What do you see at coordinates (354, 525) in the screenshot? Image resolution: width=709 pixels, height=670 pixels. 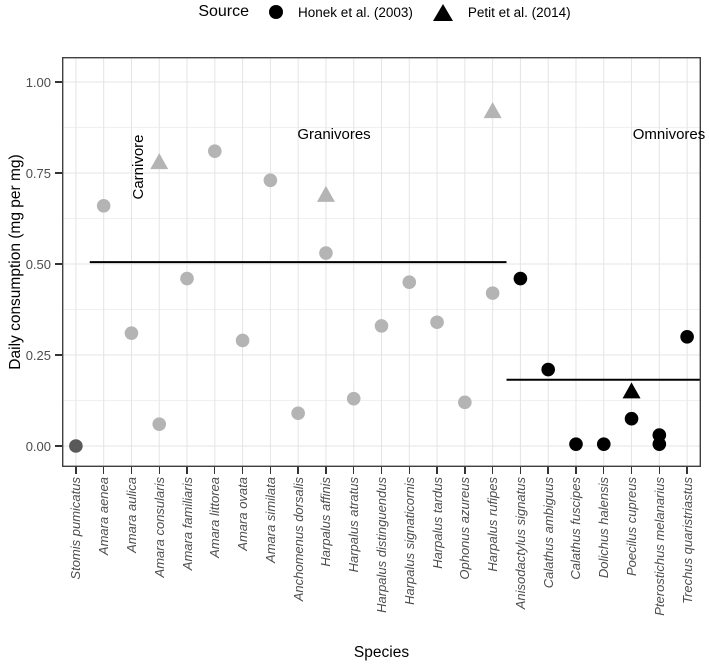 I see `x-axis-species-label: Harpalus atratus` at bounding box center [354, 525].